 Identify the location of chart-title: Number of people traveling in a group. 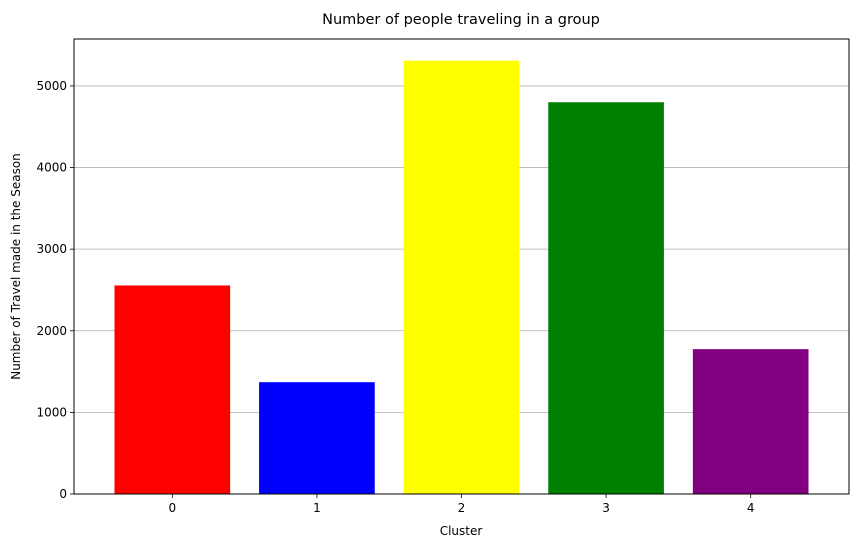
(461, 20).